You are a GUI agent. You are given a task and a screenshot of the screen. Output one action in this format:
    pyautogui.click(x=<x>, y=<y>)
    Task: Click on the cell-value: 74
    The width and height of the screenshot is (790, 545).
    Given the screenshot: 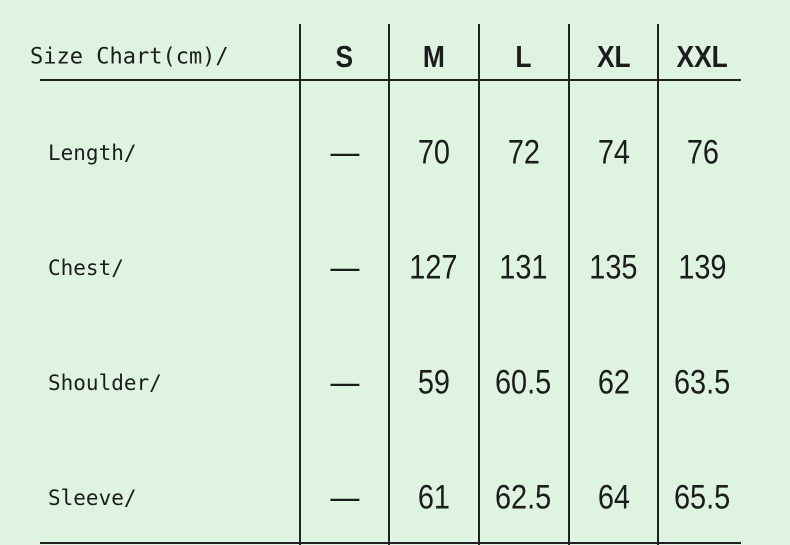 What is the action you would take?
    pyautogui.click(x=613, y=152)
    